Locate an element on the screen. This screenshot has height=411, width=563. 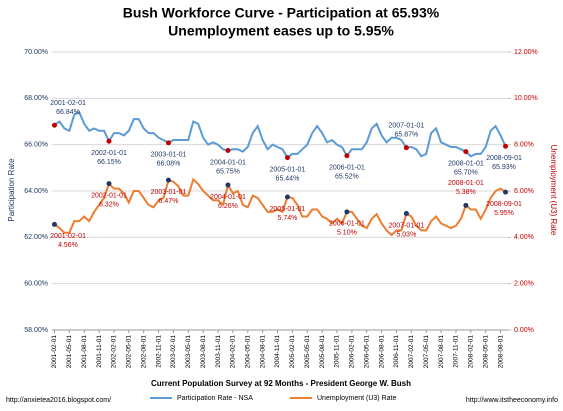
x-tick-label: 2008-08-01 is located at coordinates (500, 352).